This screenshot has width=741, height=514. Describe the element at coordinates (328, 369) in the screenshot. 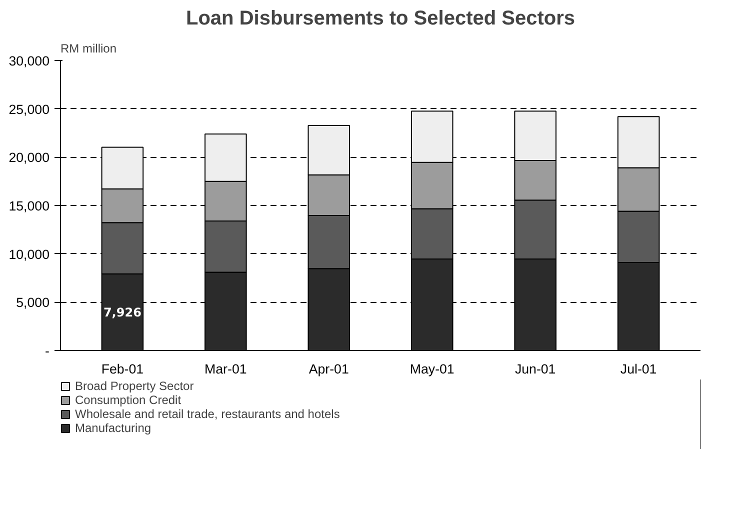

I see `x-tick-label: Apr-01` at that location.